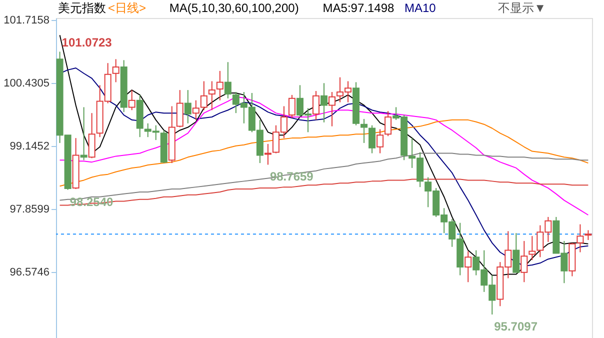  Describe the element at coordinates (30, 272) in the screenshot. I see `y-tick-label: 96.5746` at that location.